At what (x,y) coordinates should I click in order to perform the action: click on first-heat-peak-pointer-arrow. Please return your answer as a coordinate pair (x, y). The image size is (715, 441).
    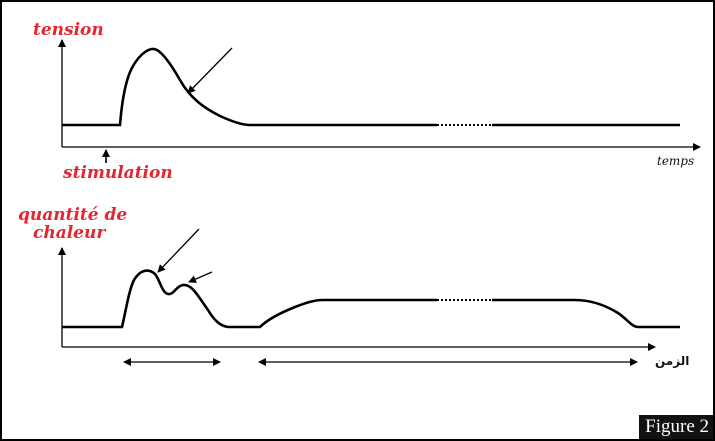
    Looking at the image, I should click on (178, 250).